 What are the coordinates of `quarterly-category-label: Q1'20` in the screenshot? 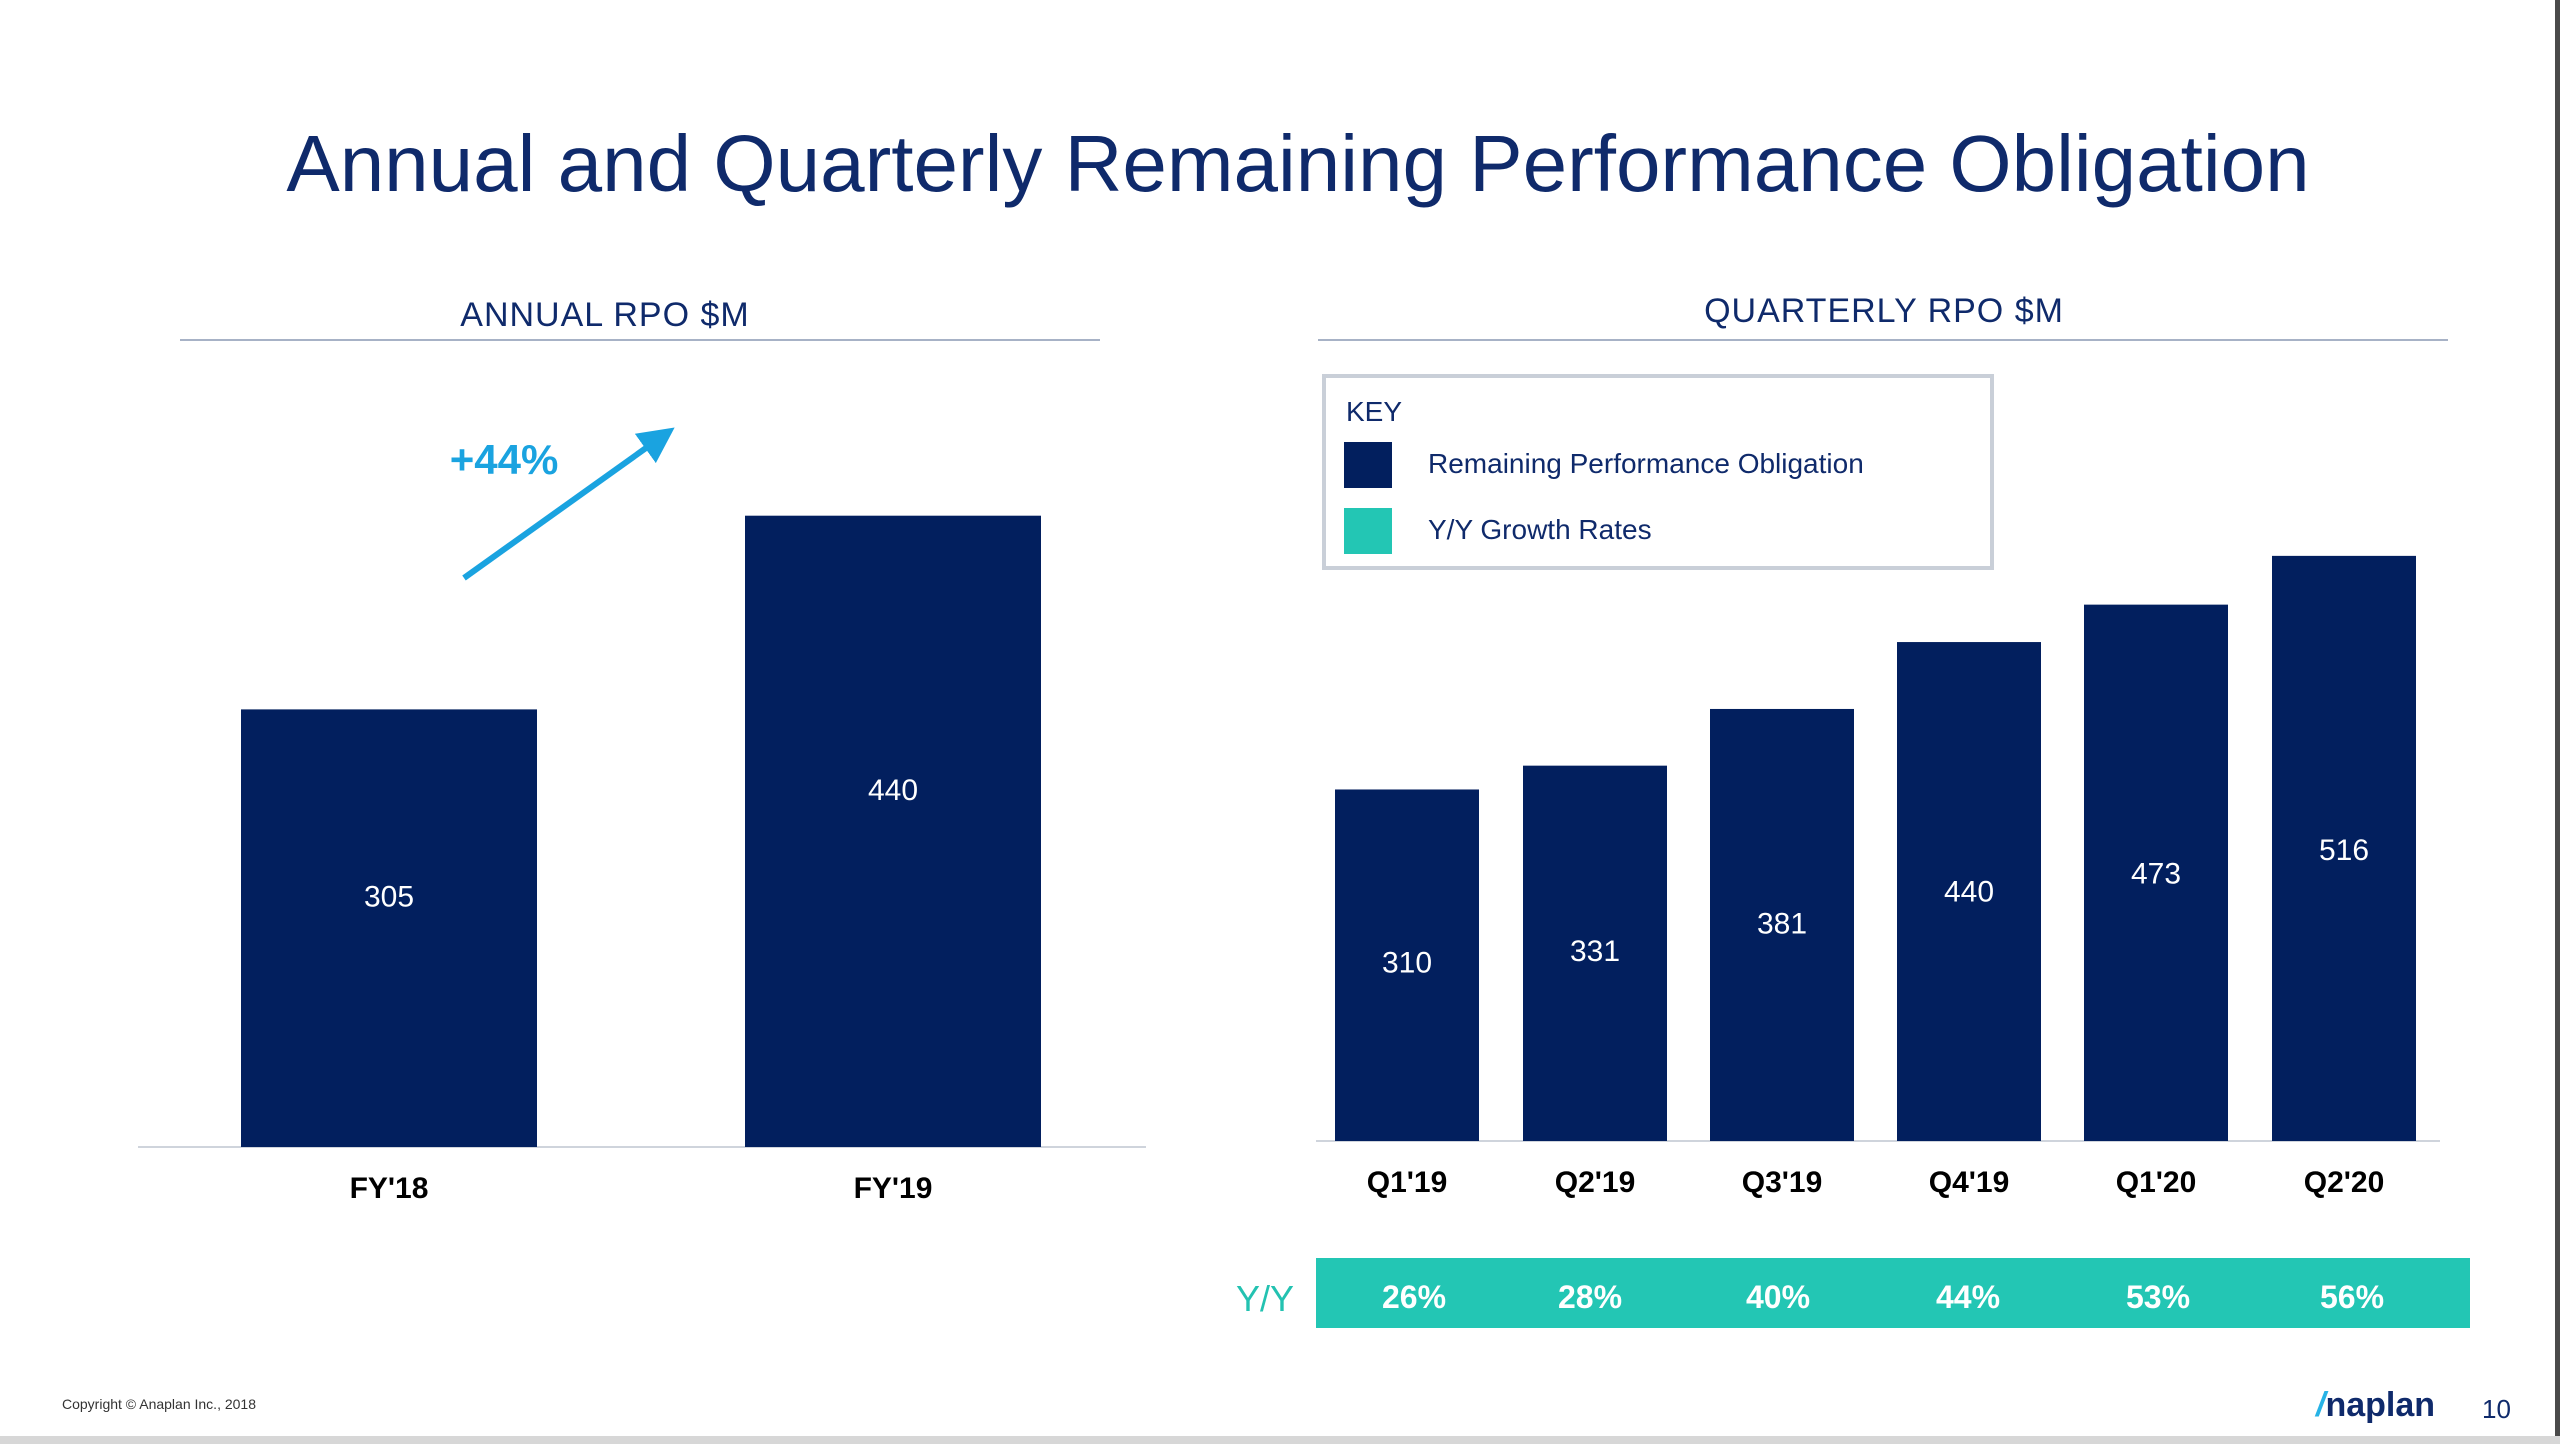 It's located at (2156, 1182).